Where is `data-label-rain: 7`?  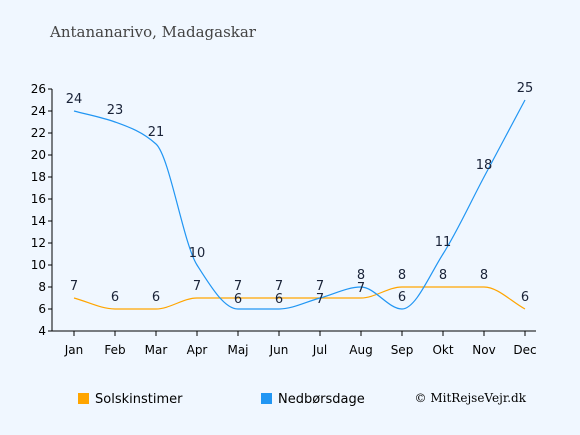
data-label-rain: 7 is located at coordinates (320, 299).